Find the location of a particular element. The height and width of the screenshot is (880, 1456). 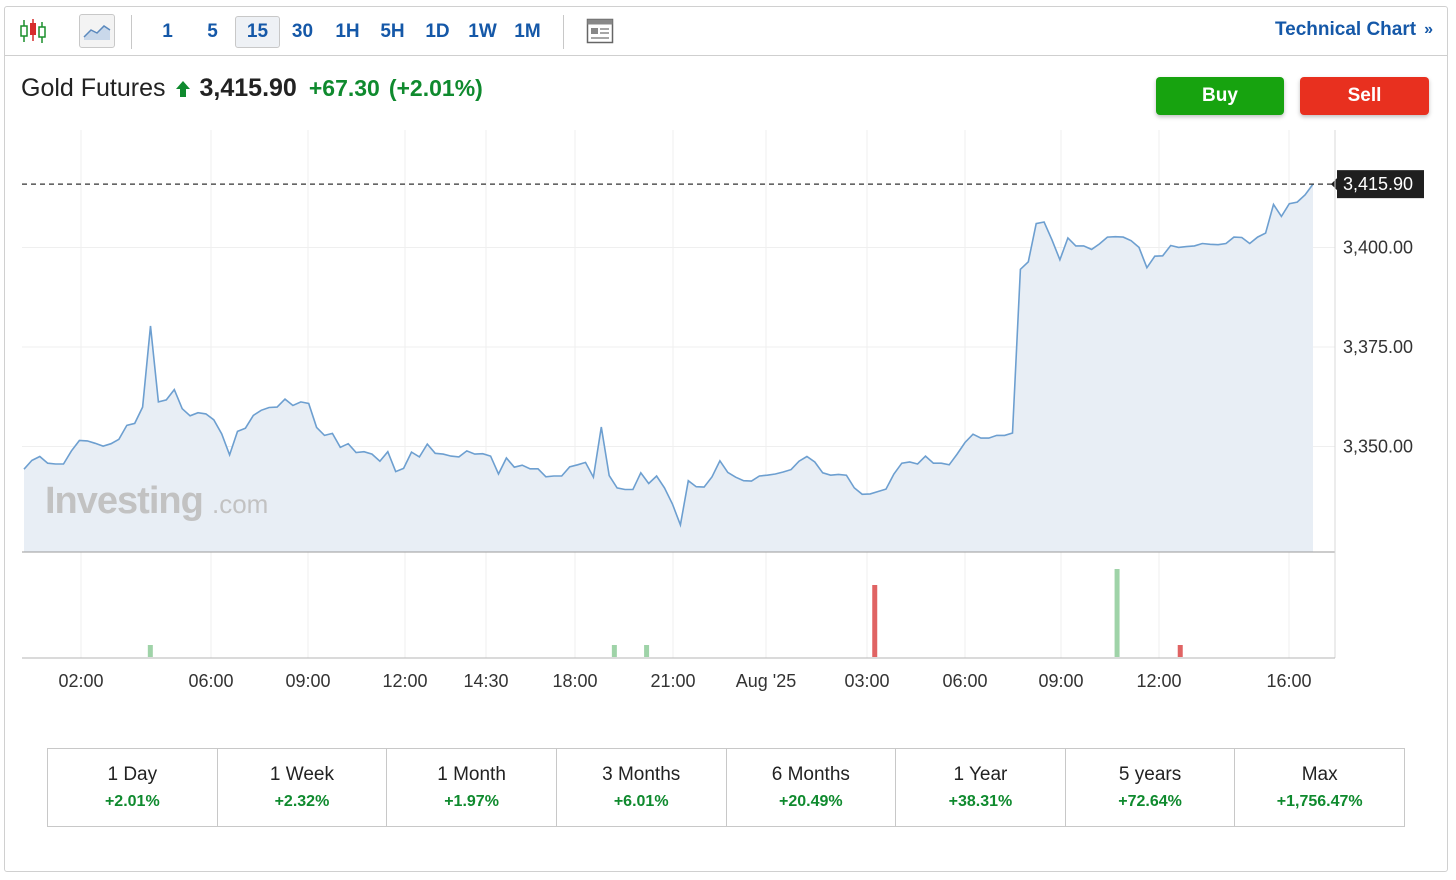

period-change: +6.01% is located at coordinates (641, 801).